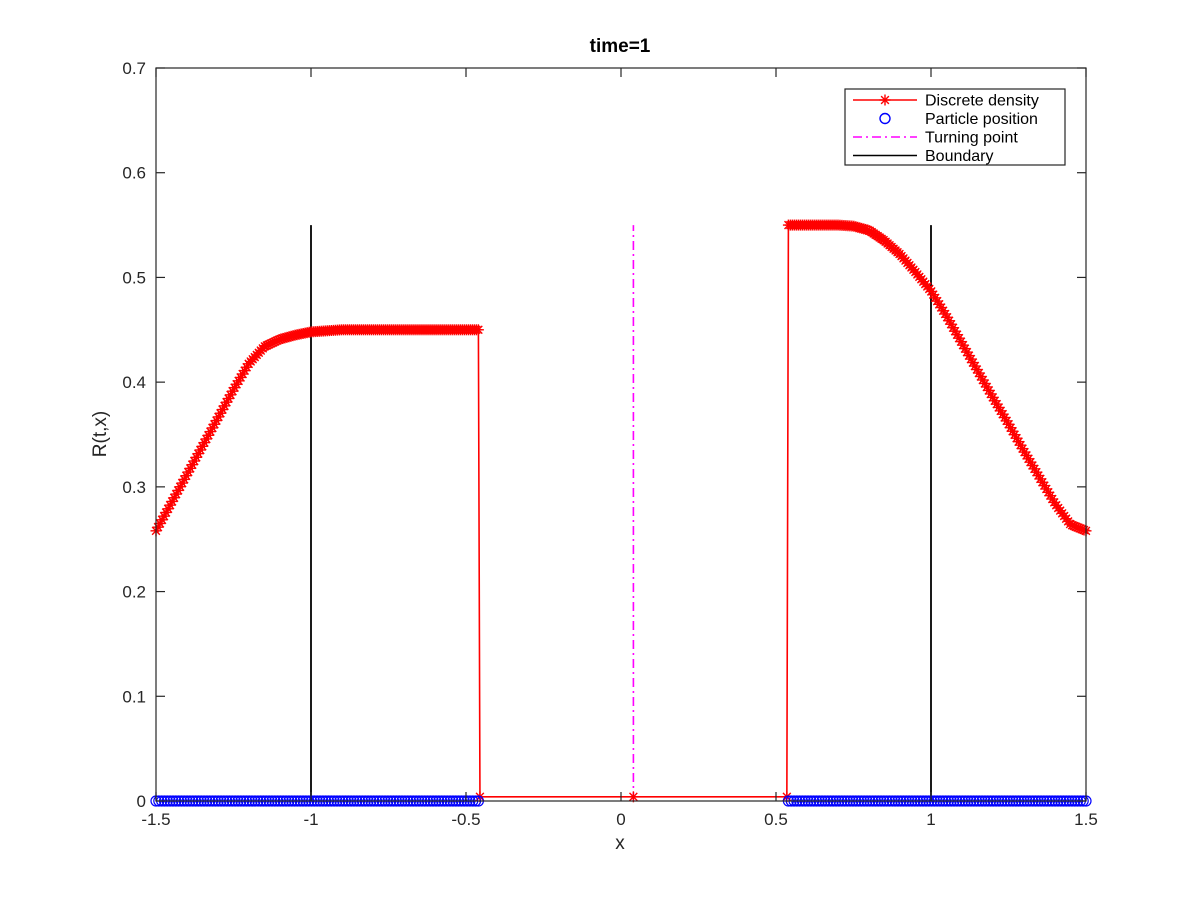 The height and width of the screenshot is (900, 1200). What do you see at coordinates (134, 487) in the screenshot?
I see `y-tick-label: 0.3` at bounding box center [134, 487].